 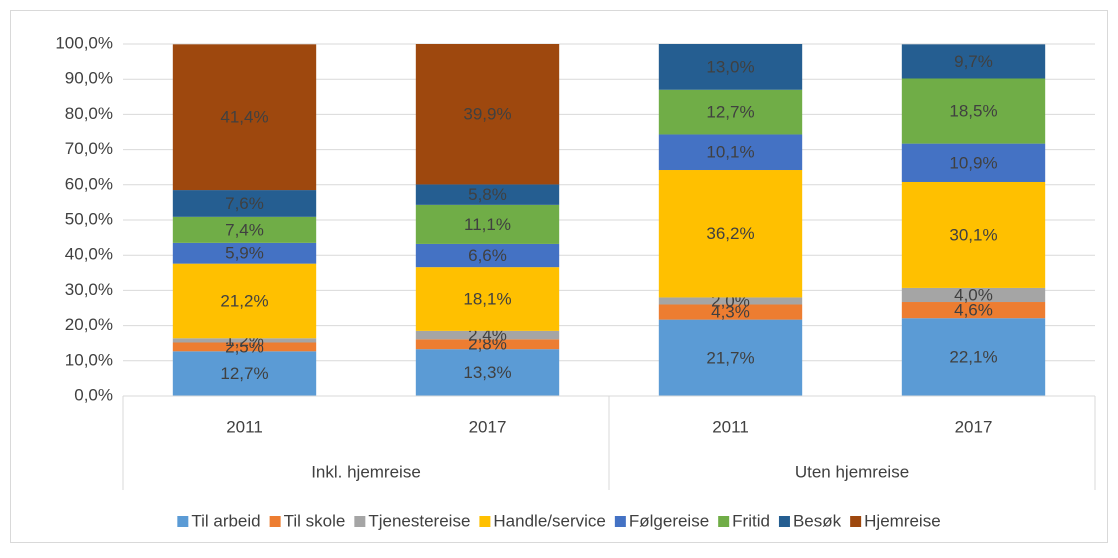 What do you see at coordinates (89, 148) in the screenshot?
I see `y-tick-label: 70,0%` at bounding box center [89, 148].